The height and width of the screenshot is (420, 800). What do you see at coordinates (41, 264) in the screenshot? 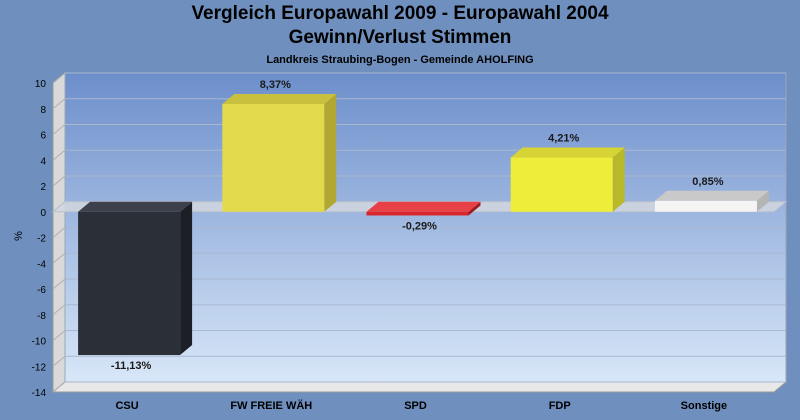
I see `y-tick-label: -4` at bounding box center [41, 264].